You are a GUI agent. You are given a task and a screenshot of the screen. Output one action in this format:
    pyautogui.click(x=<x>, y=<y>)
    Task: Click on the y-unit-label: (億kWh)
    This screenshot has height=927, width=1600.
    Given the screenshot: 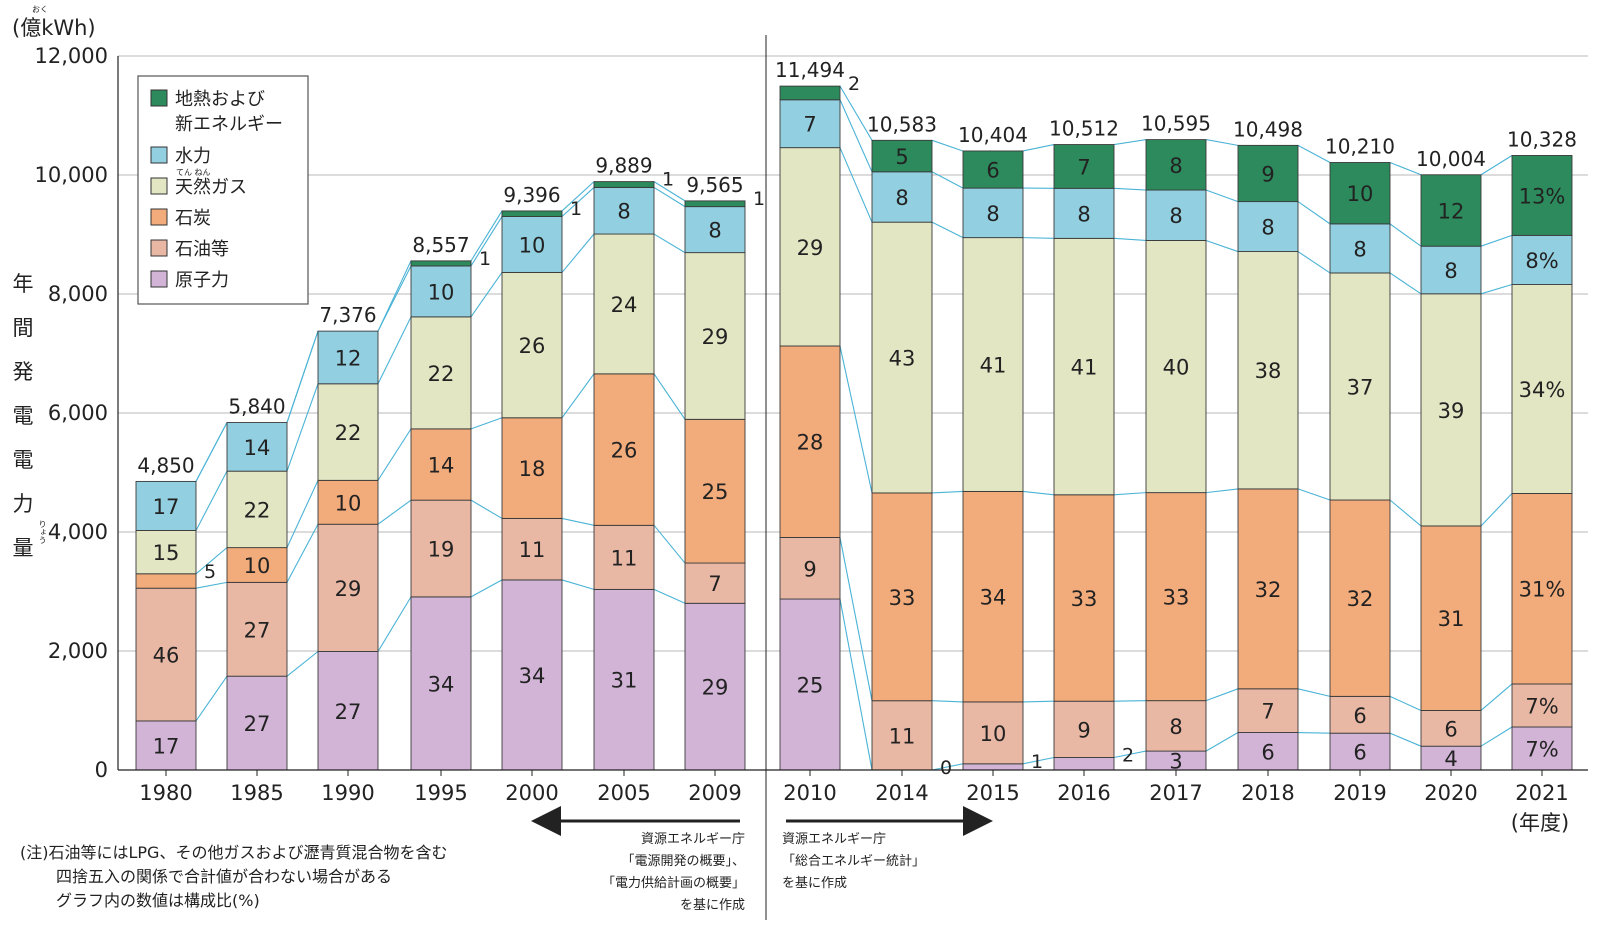 What is the action you would take?
    pyautogui.click(x=54, y=28)
    